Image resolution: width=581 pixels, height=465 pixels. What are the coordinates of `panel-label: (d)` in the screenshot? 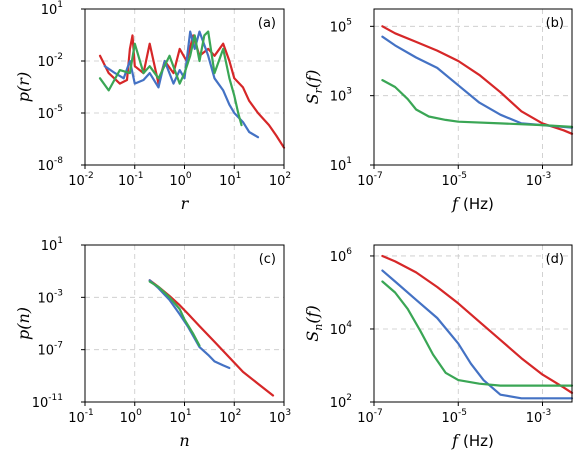 It's located at (555, 259).